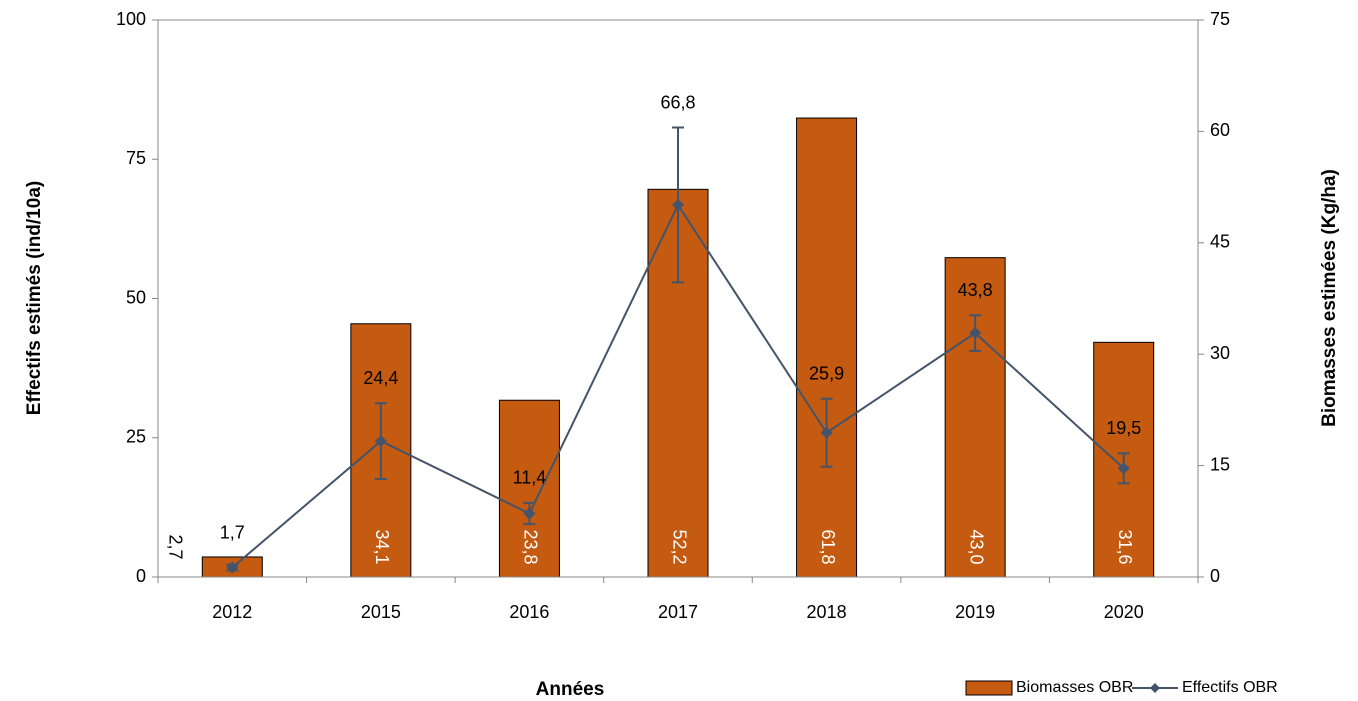 Image resolution: width=1358 pixels, height=701 pixels. I want to click on bar-value-label: 52,2, so click(679, 546).